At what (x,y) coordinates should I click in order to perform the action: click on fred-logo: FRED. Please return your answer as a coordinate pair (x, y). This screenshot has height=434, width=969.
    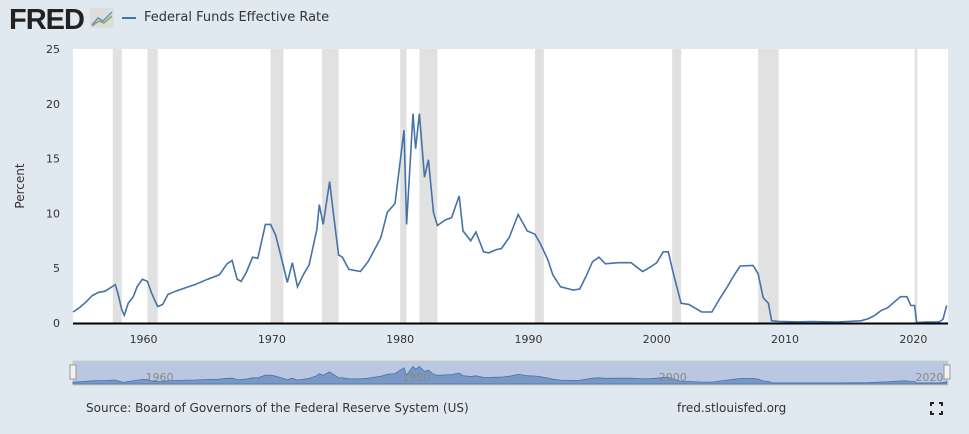
    Looking at the image, I should click on (47, 20).